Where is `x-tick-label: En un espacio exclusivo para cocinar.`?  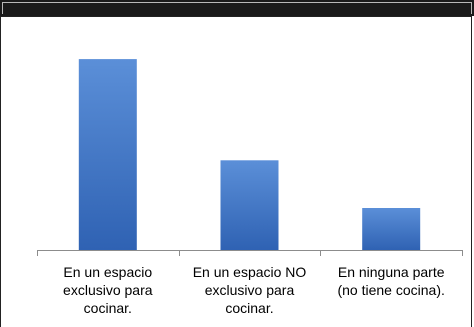 x-tick-label: En un espacio exclusivo para cocinar. is located at coordinates (108, 290).